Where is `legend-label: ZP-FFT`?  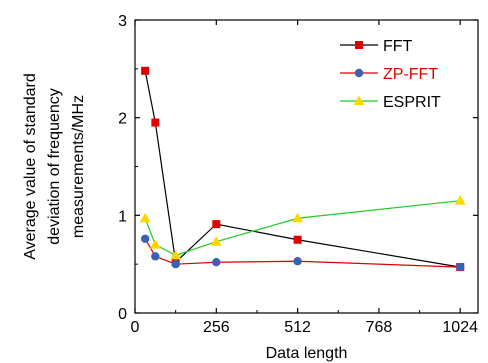
legend-label: ZP-FFT is located at coordinates (410, 74).